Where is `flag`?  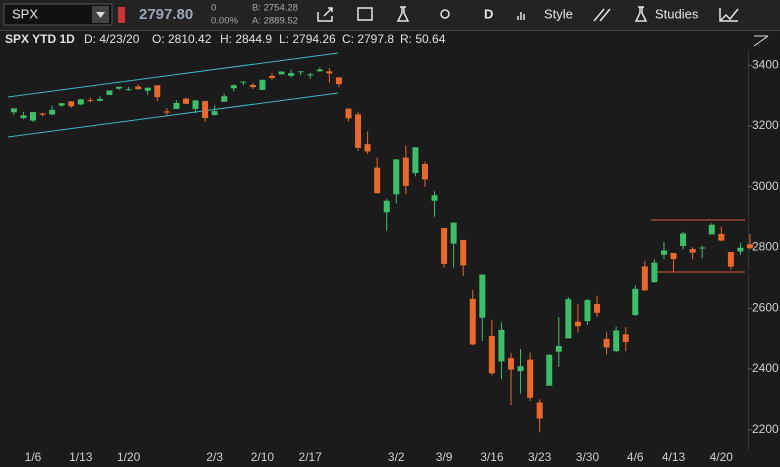
flag is located at coordinates (121, 15).